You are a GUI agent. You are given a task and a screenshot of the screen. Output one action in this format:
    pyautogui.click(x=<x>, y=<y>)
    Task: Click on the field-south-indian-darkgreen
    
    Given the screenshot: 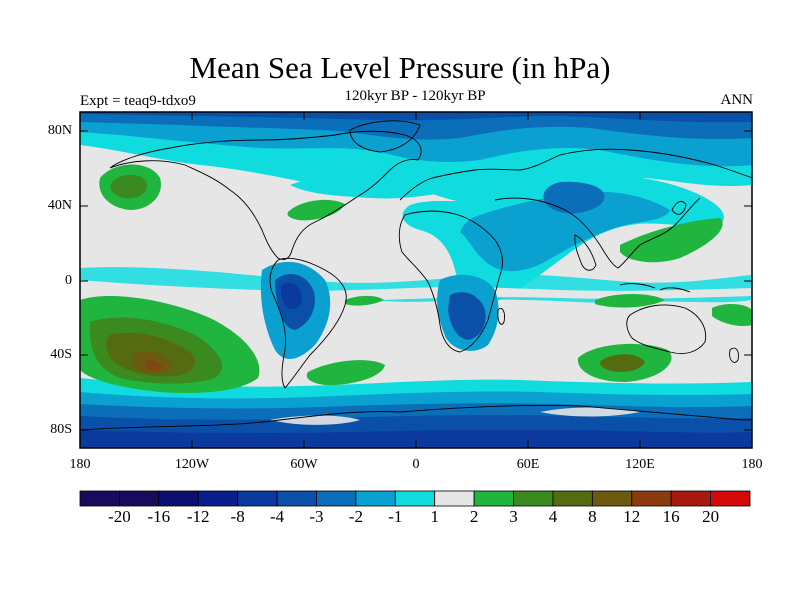 What is the action you would take?
    pyautogui.click(x=622, y=363)
    